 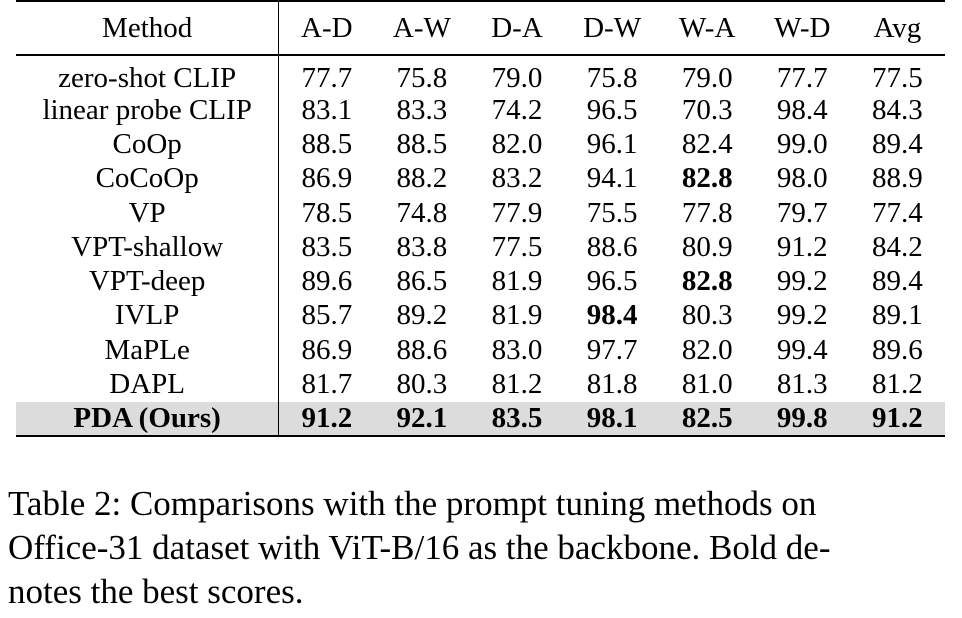 I want to click on table-row: CoOp 88.5 88.5 82.0 96.1 82.4 99.0 89.4, so click(x=480, y=144).